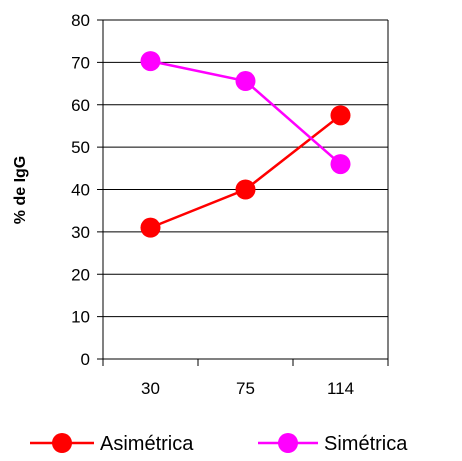 The width and height of the screenshot is (462, 461). I want to click on legend-item: Simétrica, so click(333, 444).